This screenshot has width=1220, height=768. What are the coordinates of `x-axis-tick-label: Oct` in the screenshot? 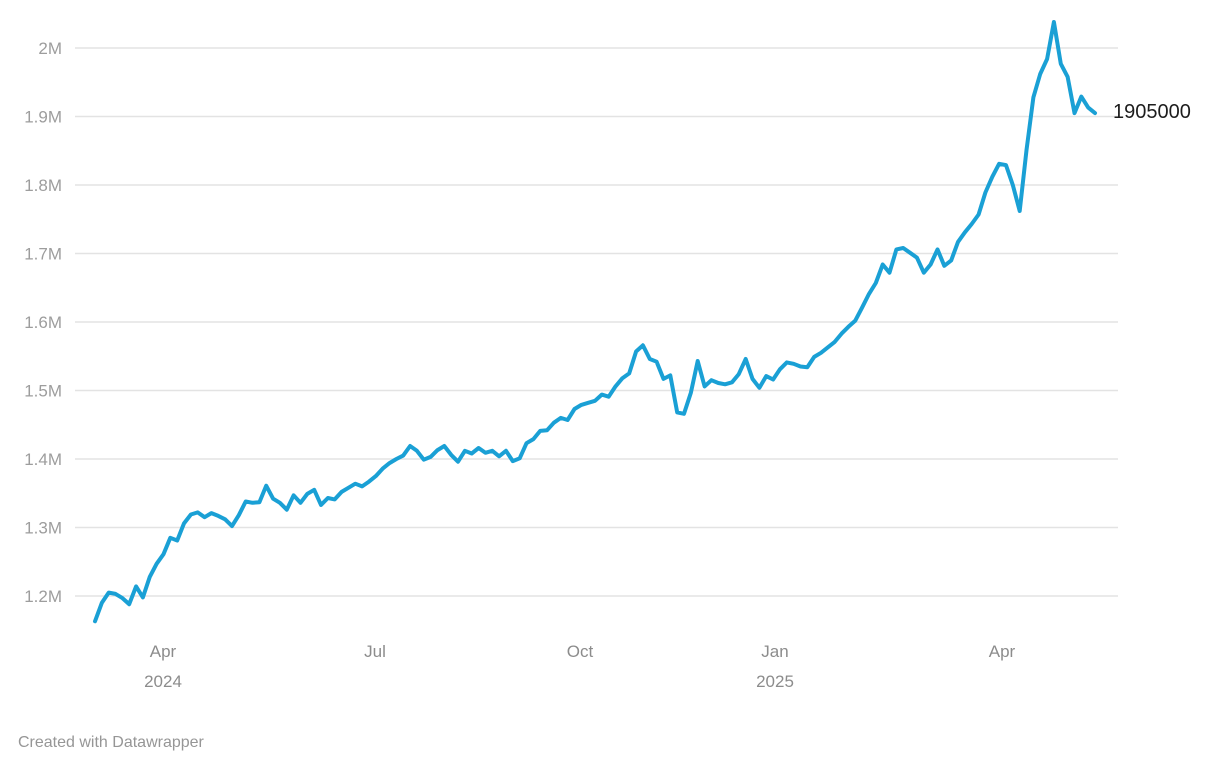 It's located at (580, 651).